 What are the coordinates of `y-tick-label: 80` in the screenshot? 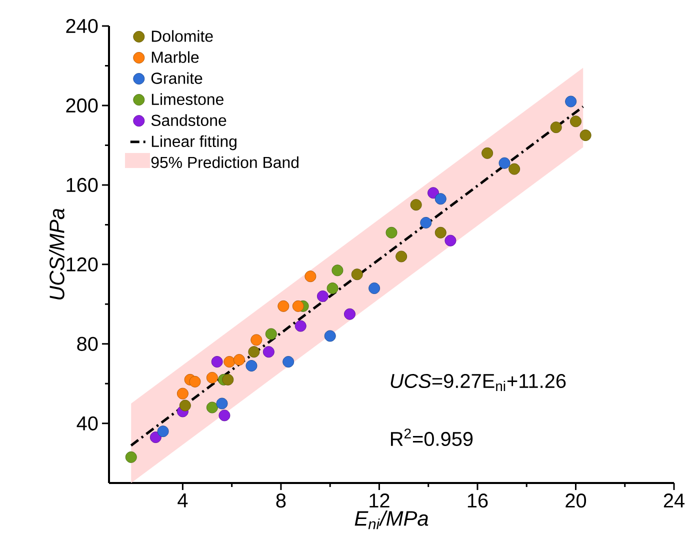 It's located at (87, 343).